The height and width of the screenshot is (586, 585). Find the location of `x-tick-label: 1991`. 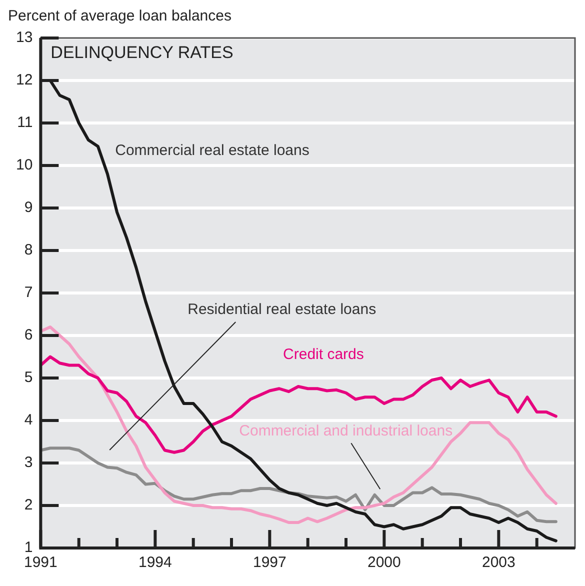

x-tick-label: 1991 is located at coordinates (41, 563).